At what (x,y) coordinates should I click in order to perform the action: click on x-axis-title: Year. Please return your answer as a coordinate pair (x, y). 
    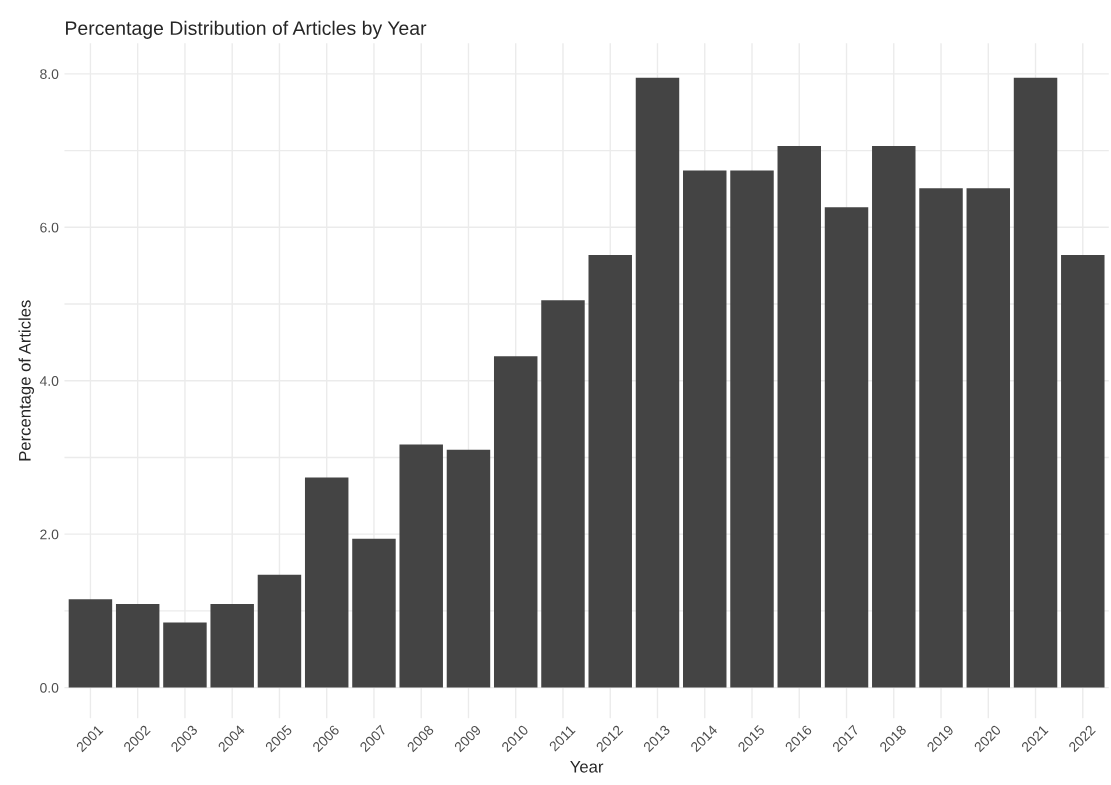
    Looking at the image, I should click on (587, 767).